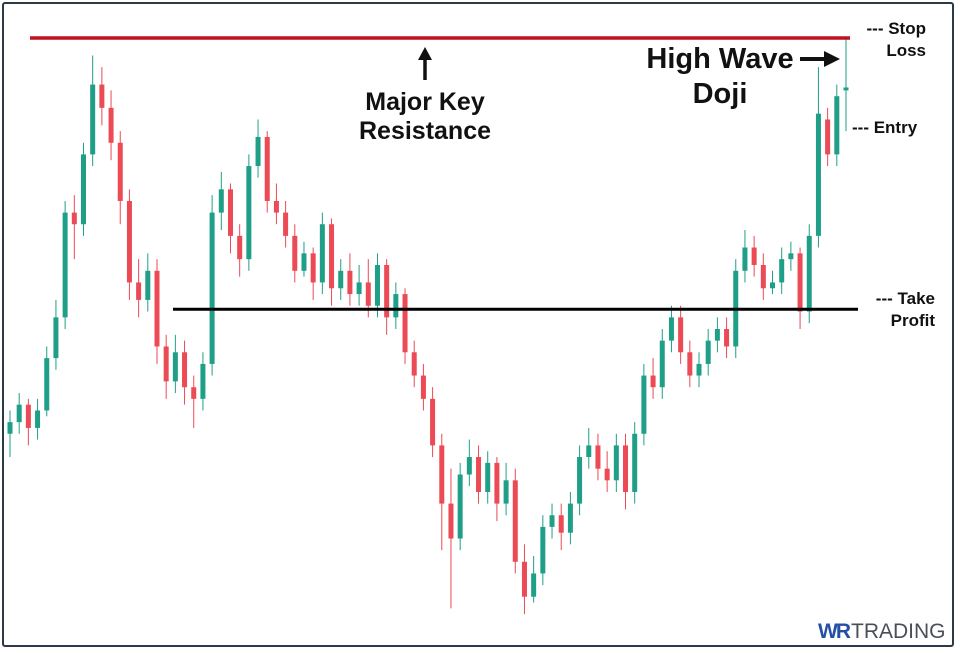 The image size is (960, 653). What do you see at coordinates (425, 63) in the screenshot?
I see `up-arrow-icon` at bounding box center [425, 63].